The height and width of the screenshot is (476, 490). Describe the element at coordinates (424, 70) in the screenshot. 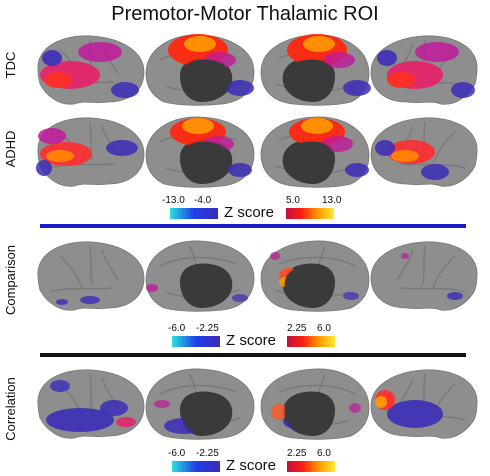

I see `brain-tdc-lateral-right` at that location.